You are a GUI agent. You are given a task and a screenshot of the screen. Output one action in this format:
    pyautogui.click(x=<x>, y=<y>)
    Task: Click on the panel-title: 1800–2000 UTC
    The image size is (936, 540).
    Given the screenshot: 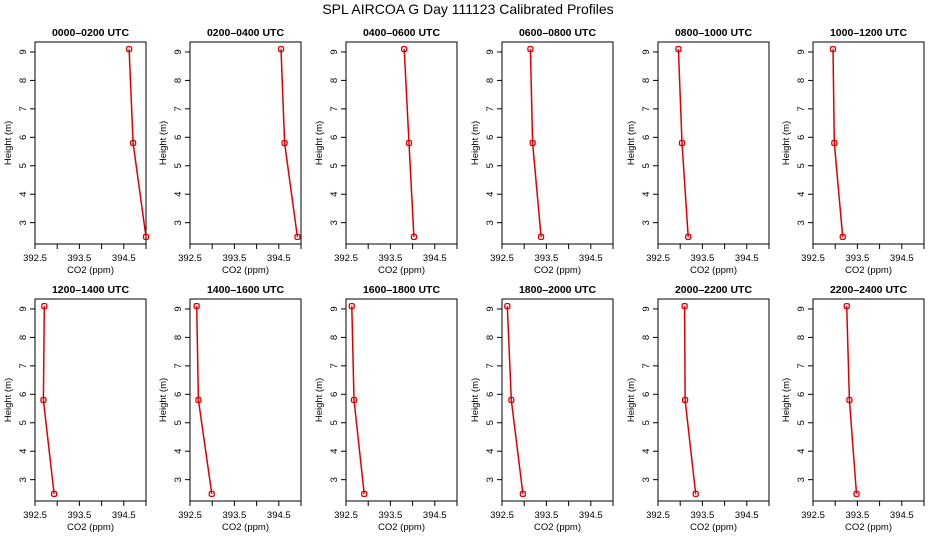 What is the action you would take?
    pyautogui.click(x=557, y=290)
    